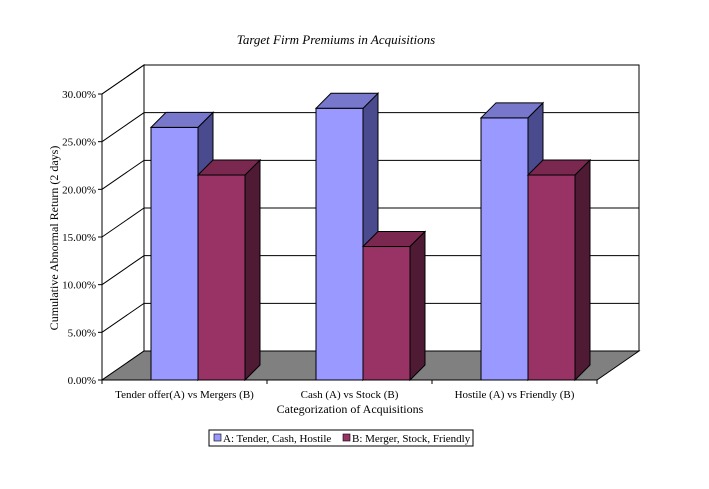 The image size is (709, 489). Describe the element at coordinates (82, 333) in the screenshot. I see `y-tick-label: 5.00%` at that location.